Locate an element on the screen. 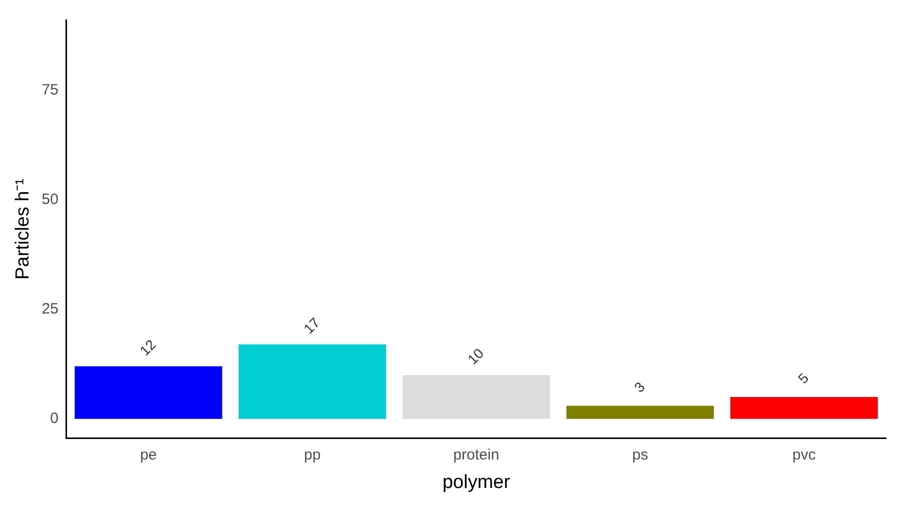 The image size is (904, 507). x-tick-label: pe is located at coordinates (148, 455).